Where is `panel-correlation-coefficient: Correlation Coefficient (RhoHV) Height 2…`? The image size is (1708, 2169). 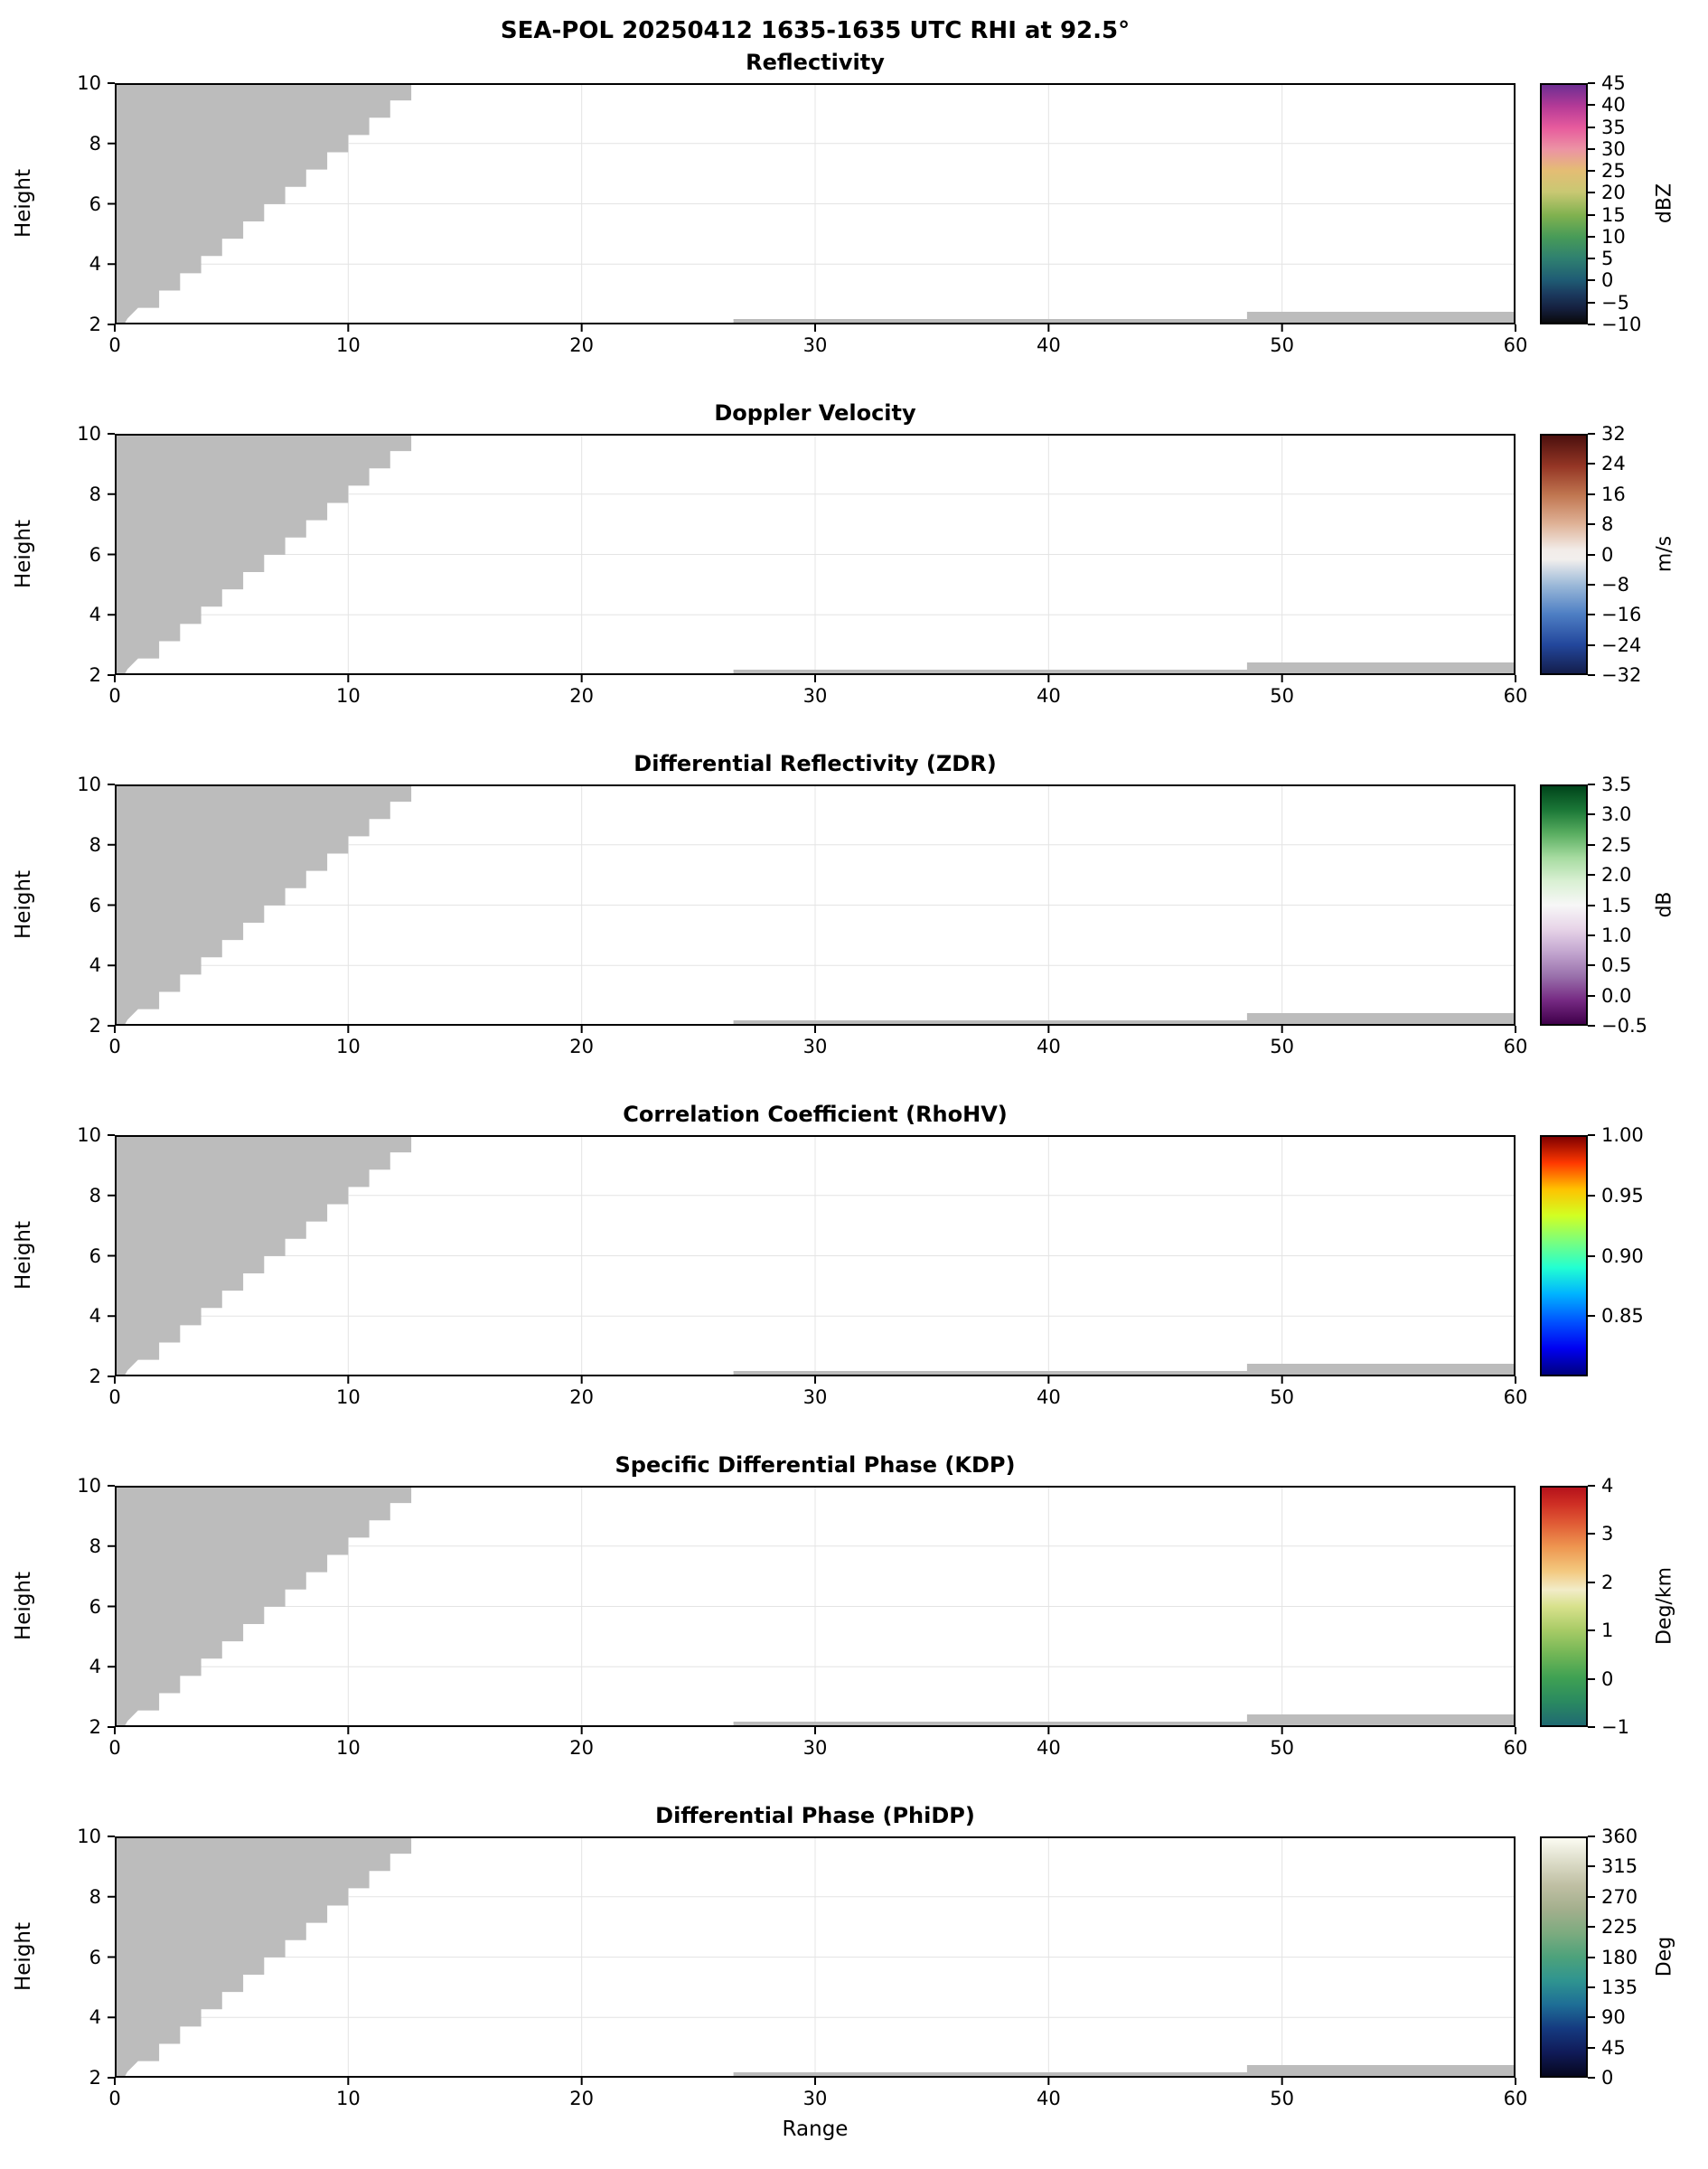
panel-correlation-coefficient: Correlation Coefficient (RhoHV) Height 2… is located at coordinates (854, 1256).